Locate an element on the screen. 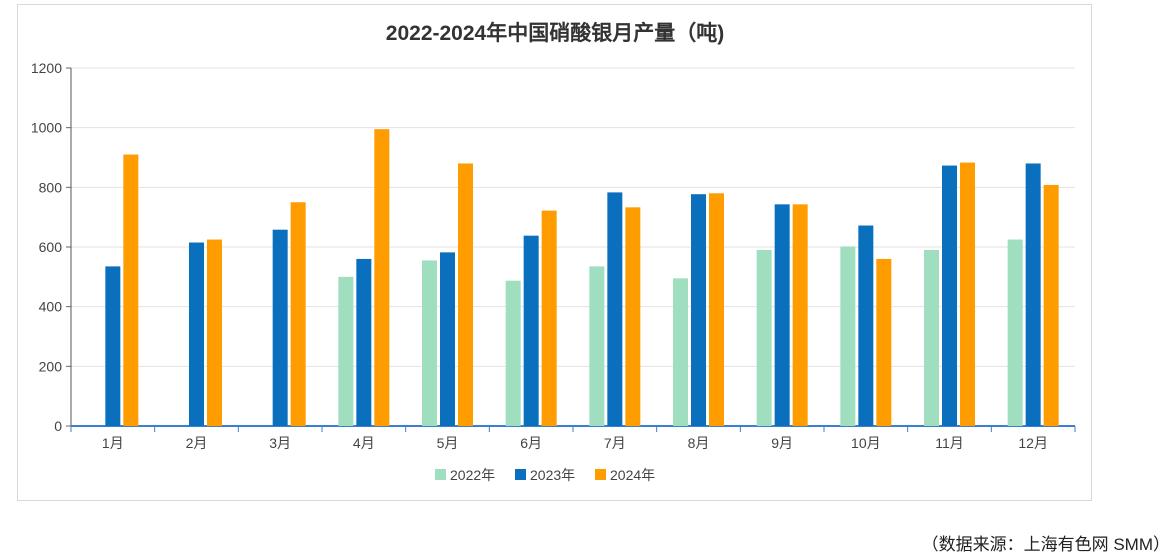 This screenshot has height=559, width=1176. x-tick-label: 1月 is located at coordinates (113, 443).